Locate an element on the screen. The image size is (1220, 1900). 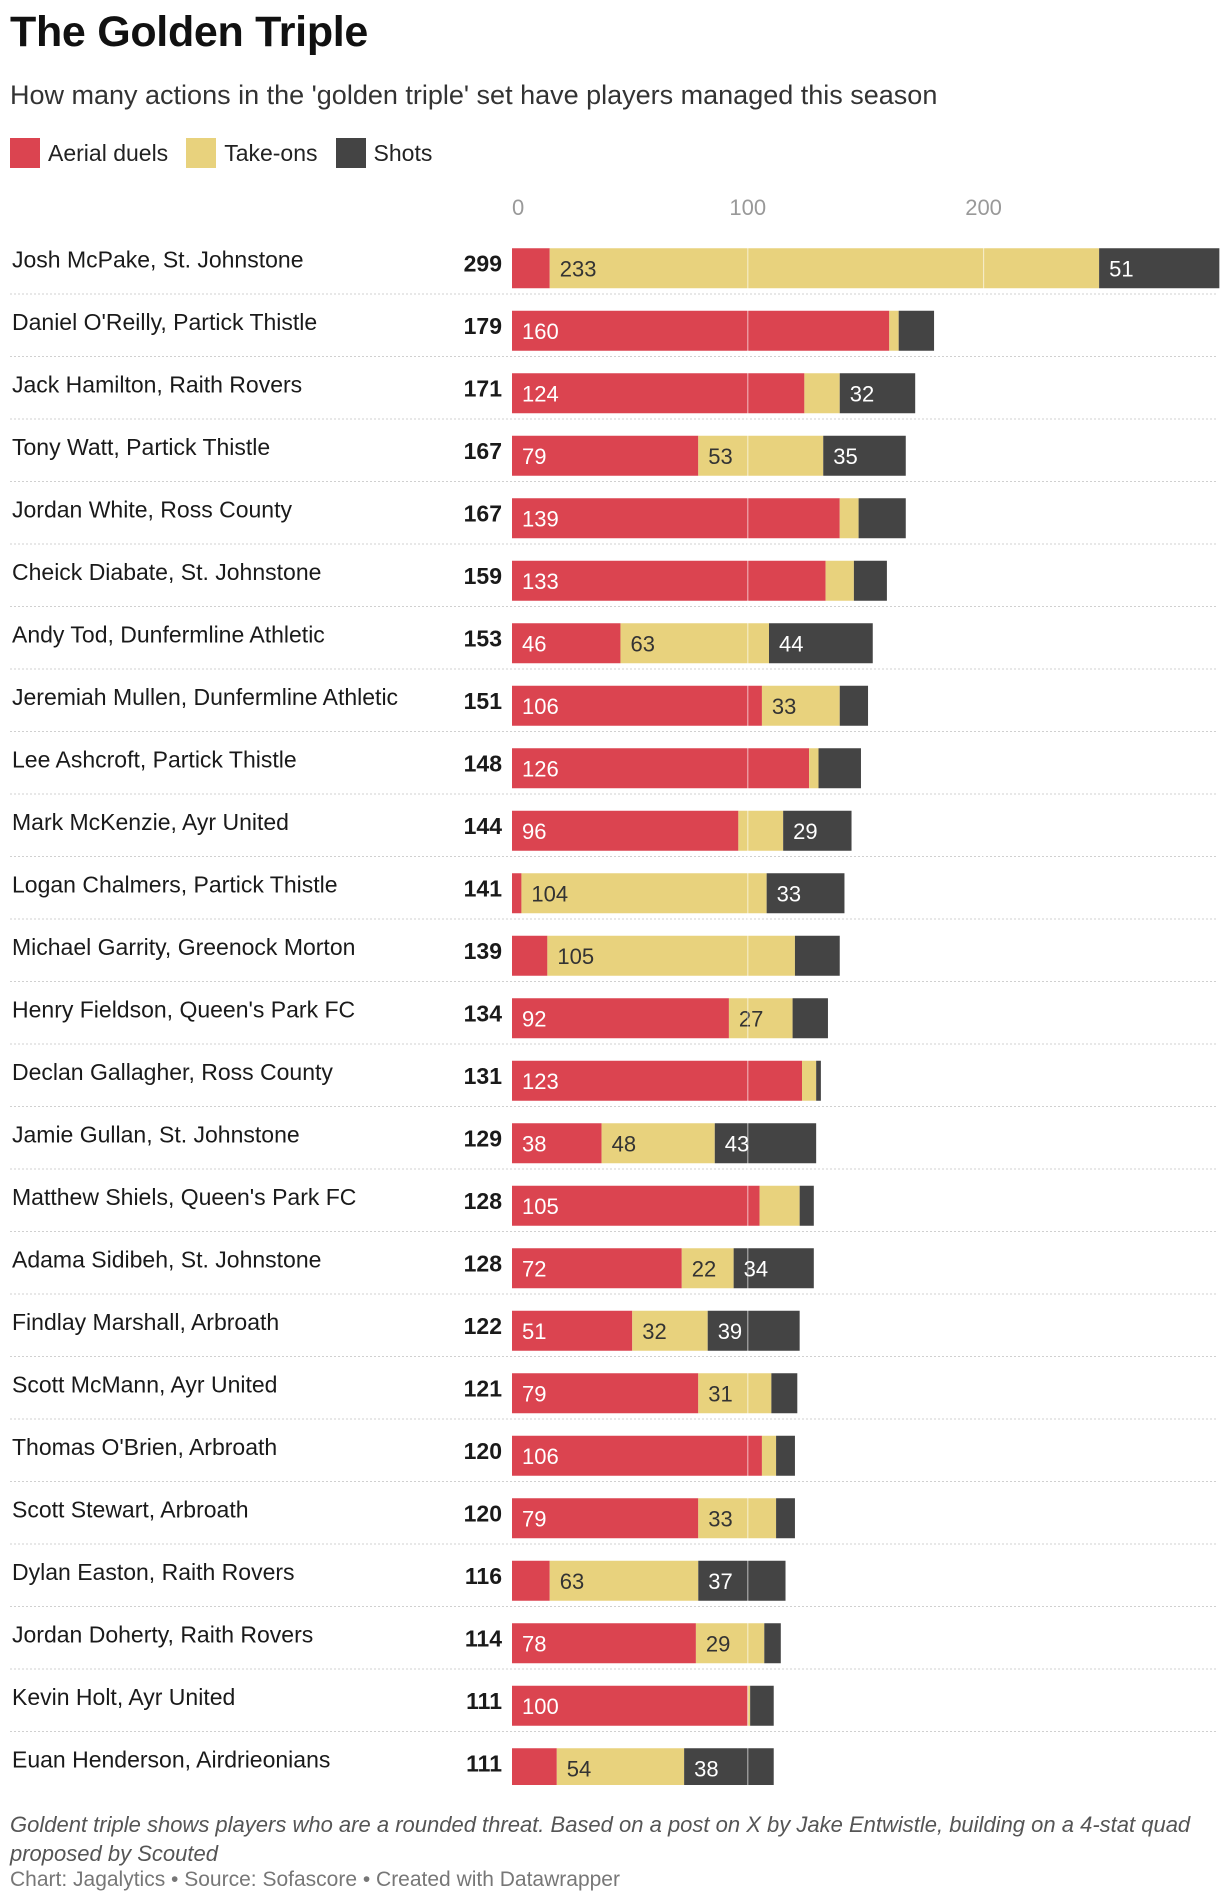
data-label: 126 is located at coordinates (540, 768).